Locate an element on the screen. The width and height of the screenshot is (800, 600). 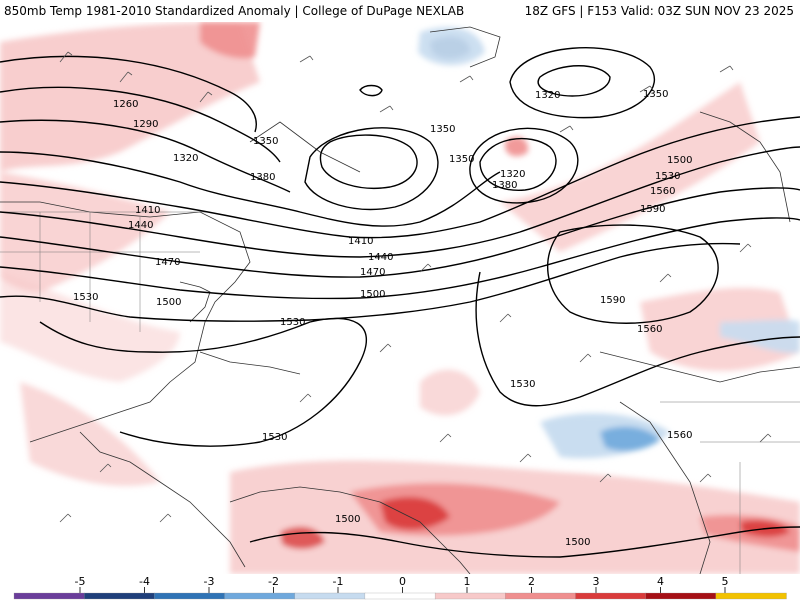
anomaly-colorbar: -5 -4 -3 -2 -1 0 1 2 3 4 5 is located at coordinates (400, 587).